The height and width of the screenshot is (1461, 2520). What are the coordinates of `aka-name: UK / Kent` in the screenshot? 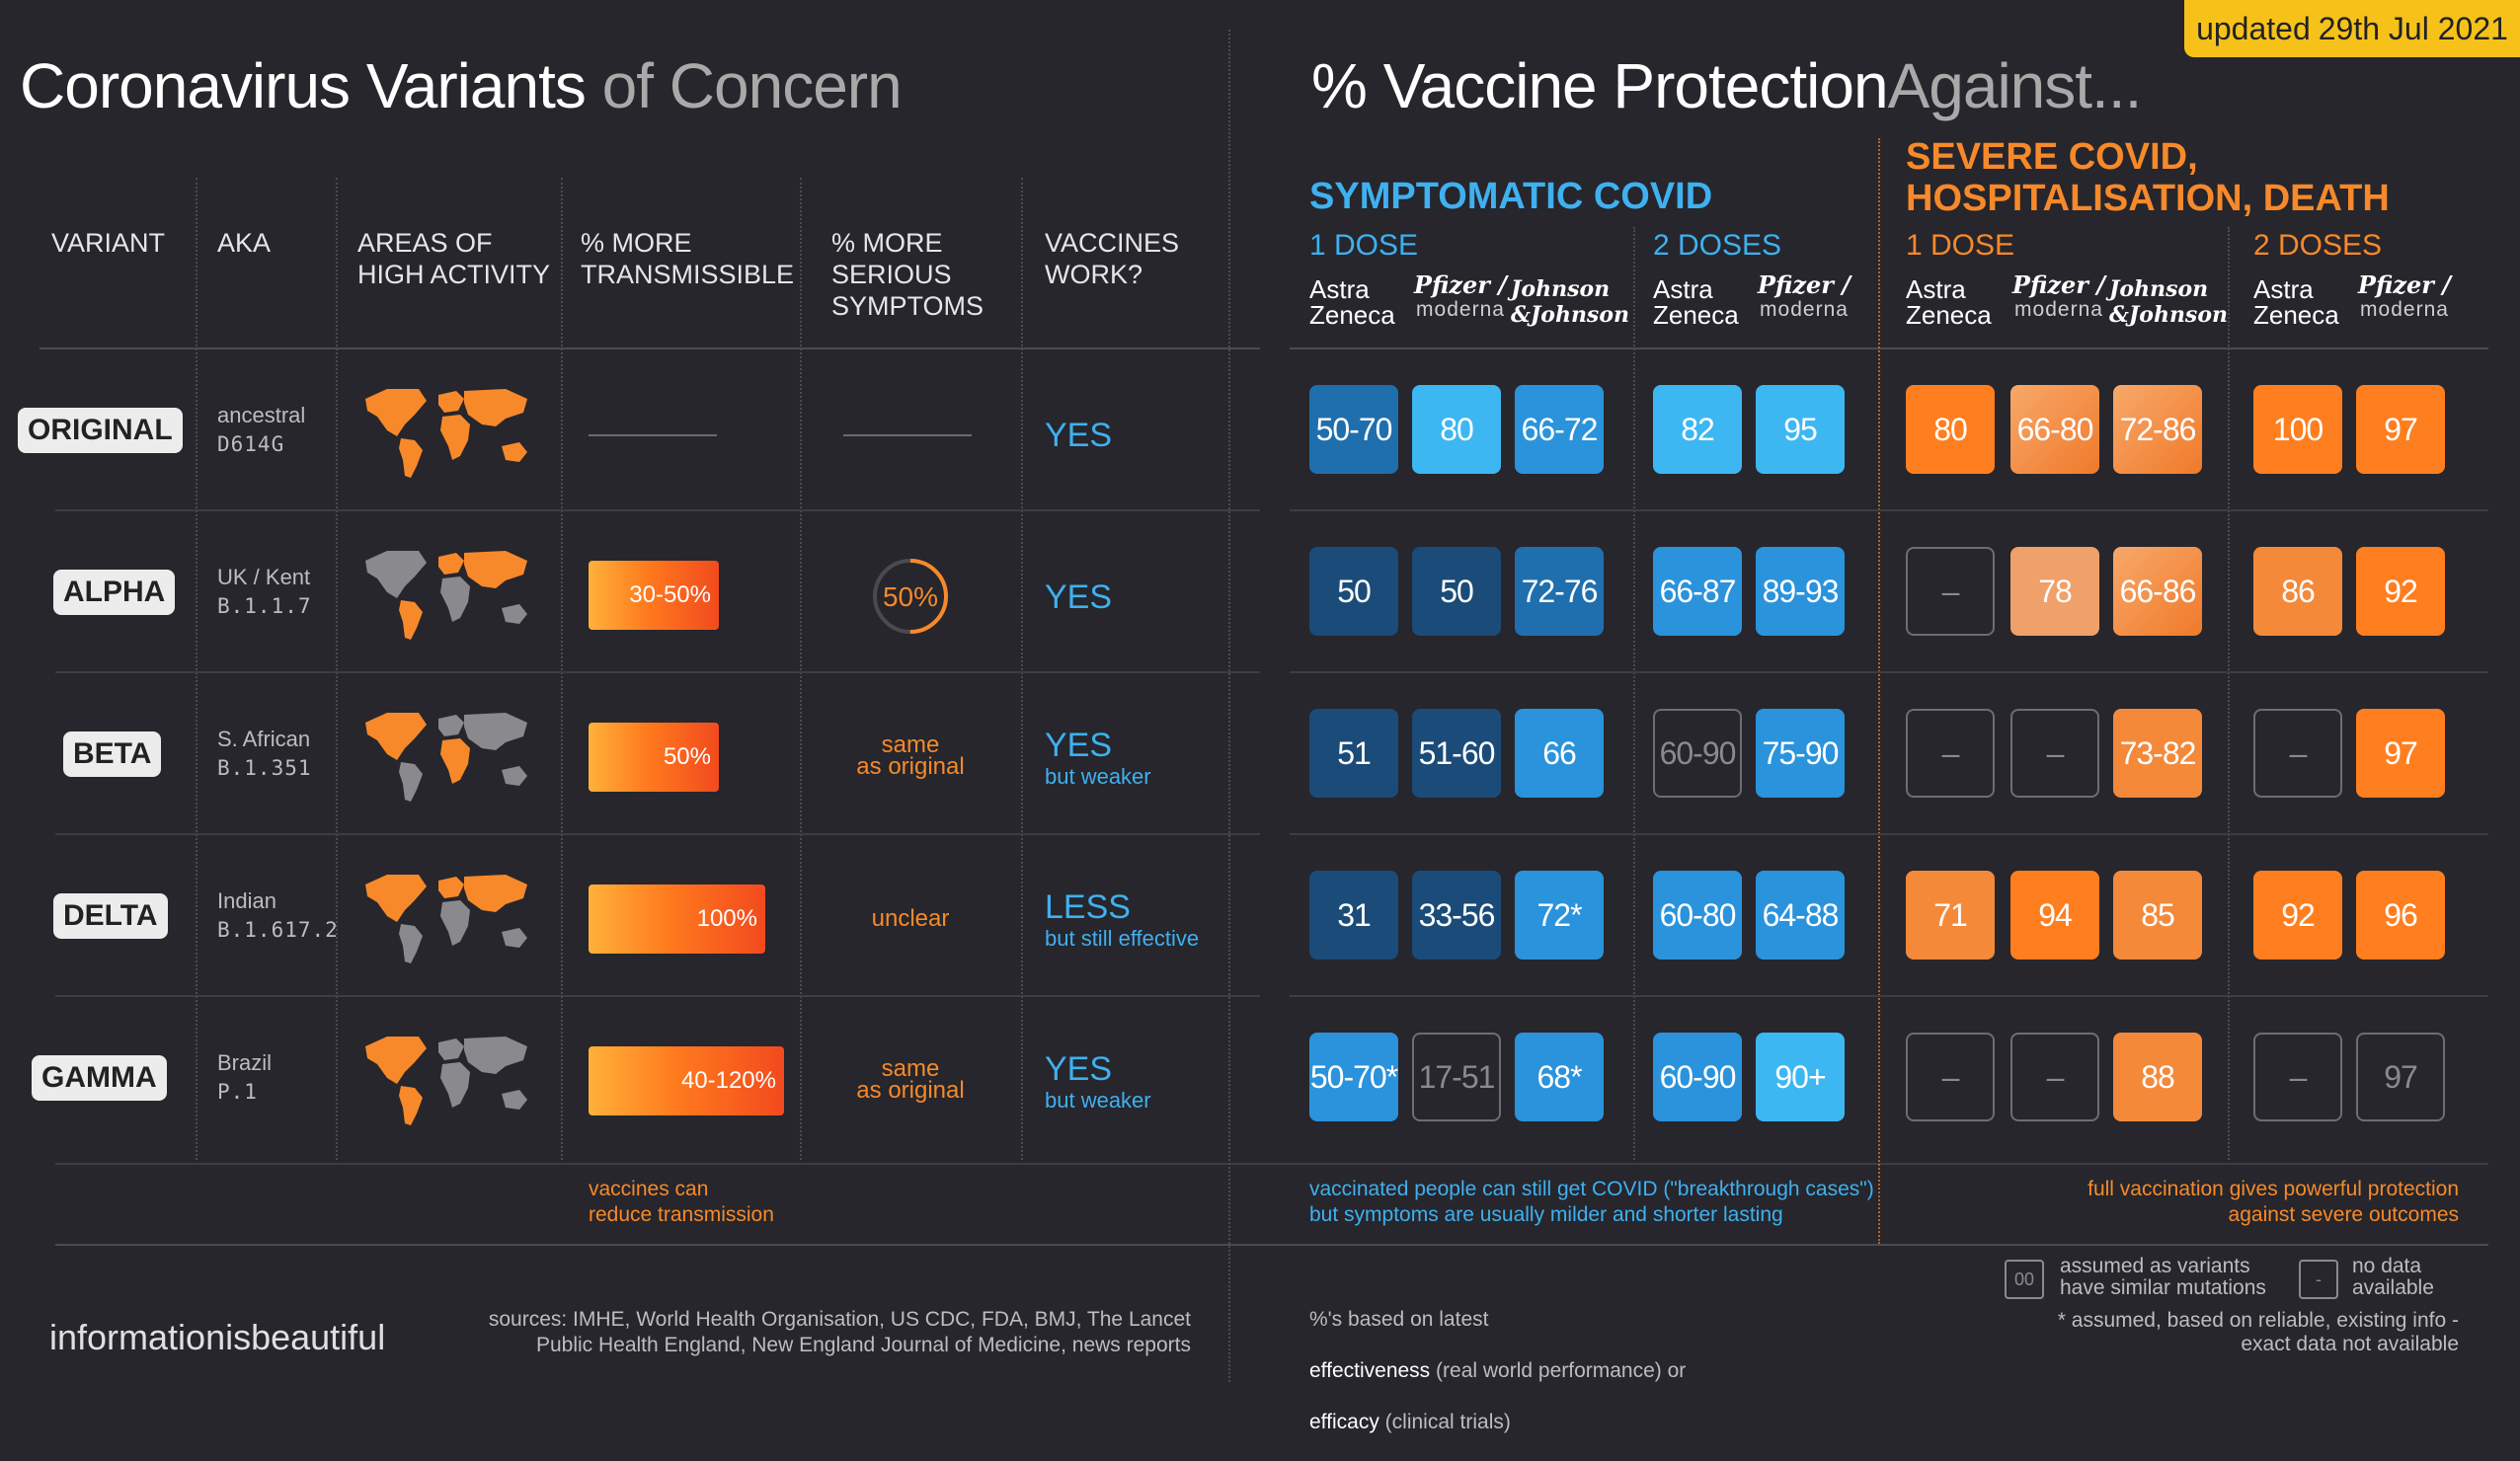 It's located at (264, 577).